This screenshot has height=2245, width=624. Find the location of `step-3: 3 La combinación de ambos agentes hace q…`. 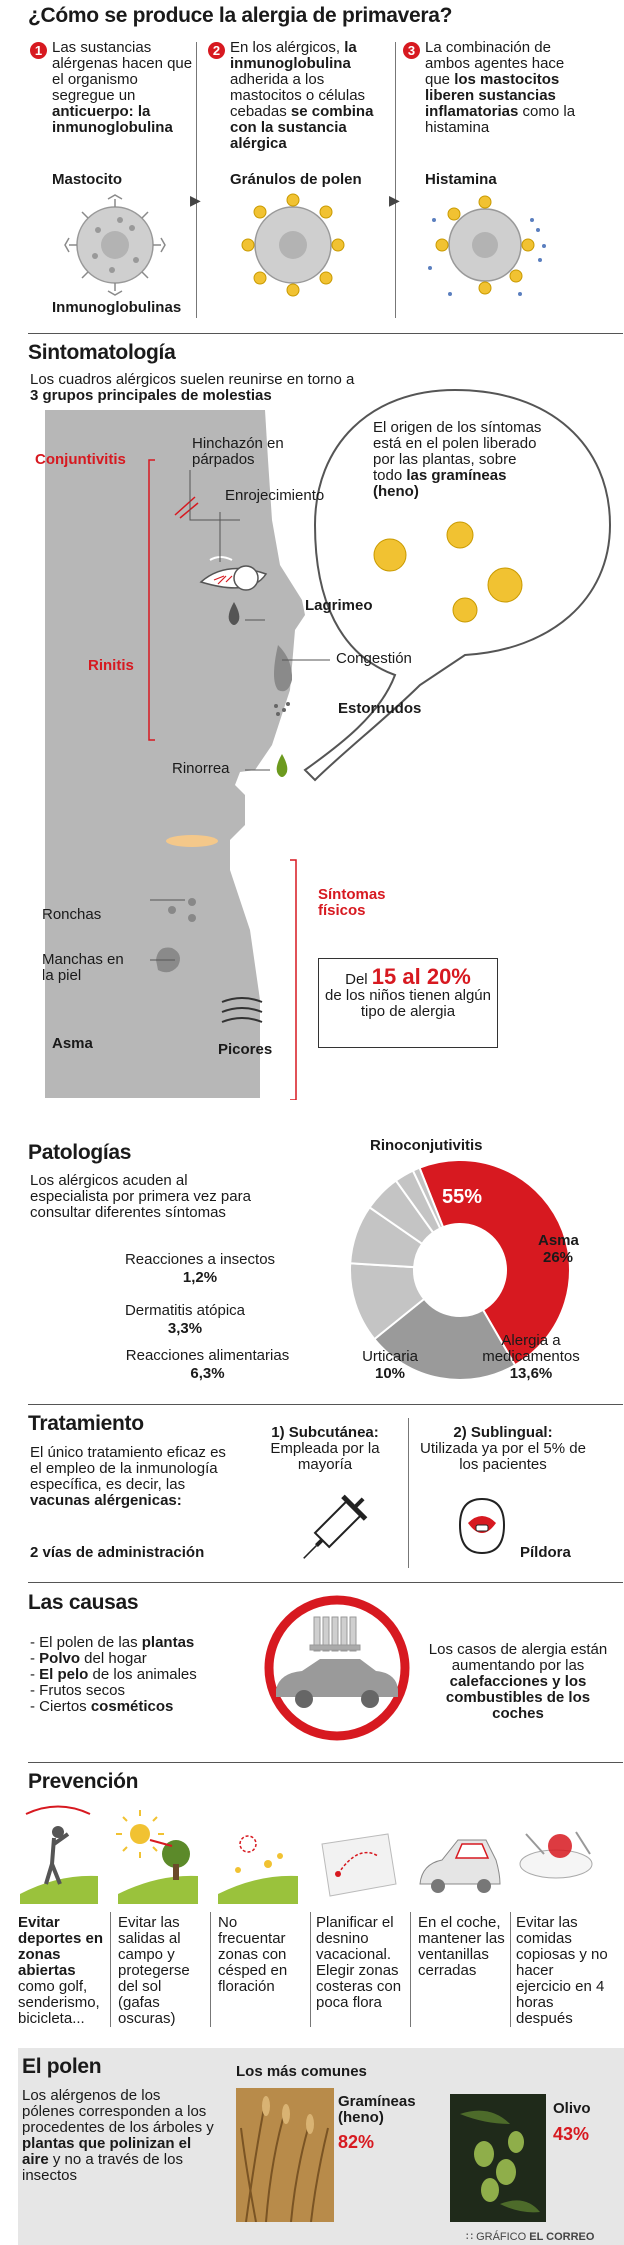

step-3: 3 La combinación de ambos agentes hace q… is located at coordinates (498, 88).